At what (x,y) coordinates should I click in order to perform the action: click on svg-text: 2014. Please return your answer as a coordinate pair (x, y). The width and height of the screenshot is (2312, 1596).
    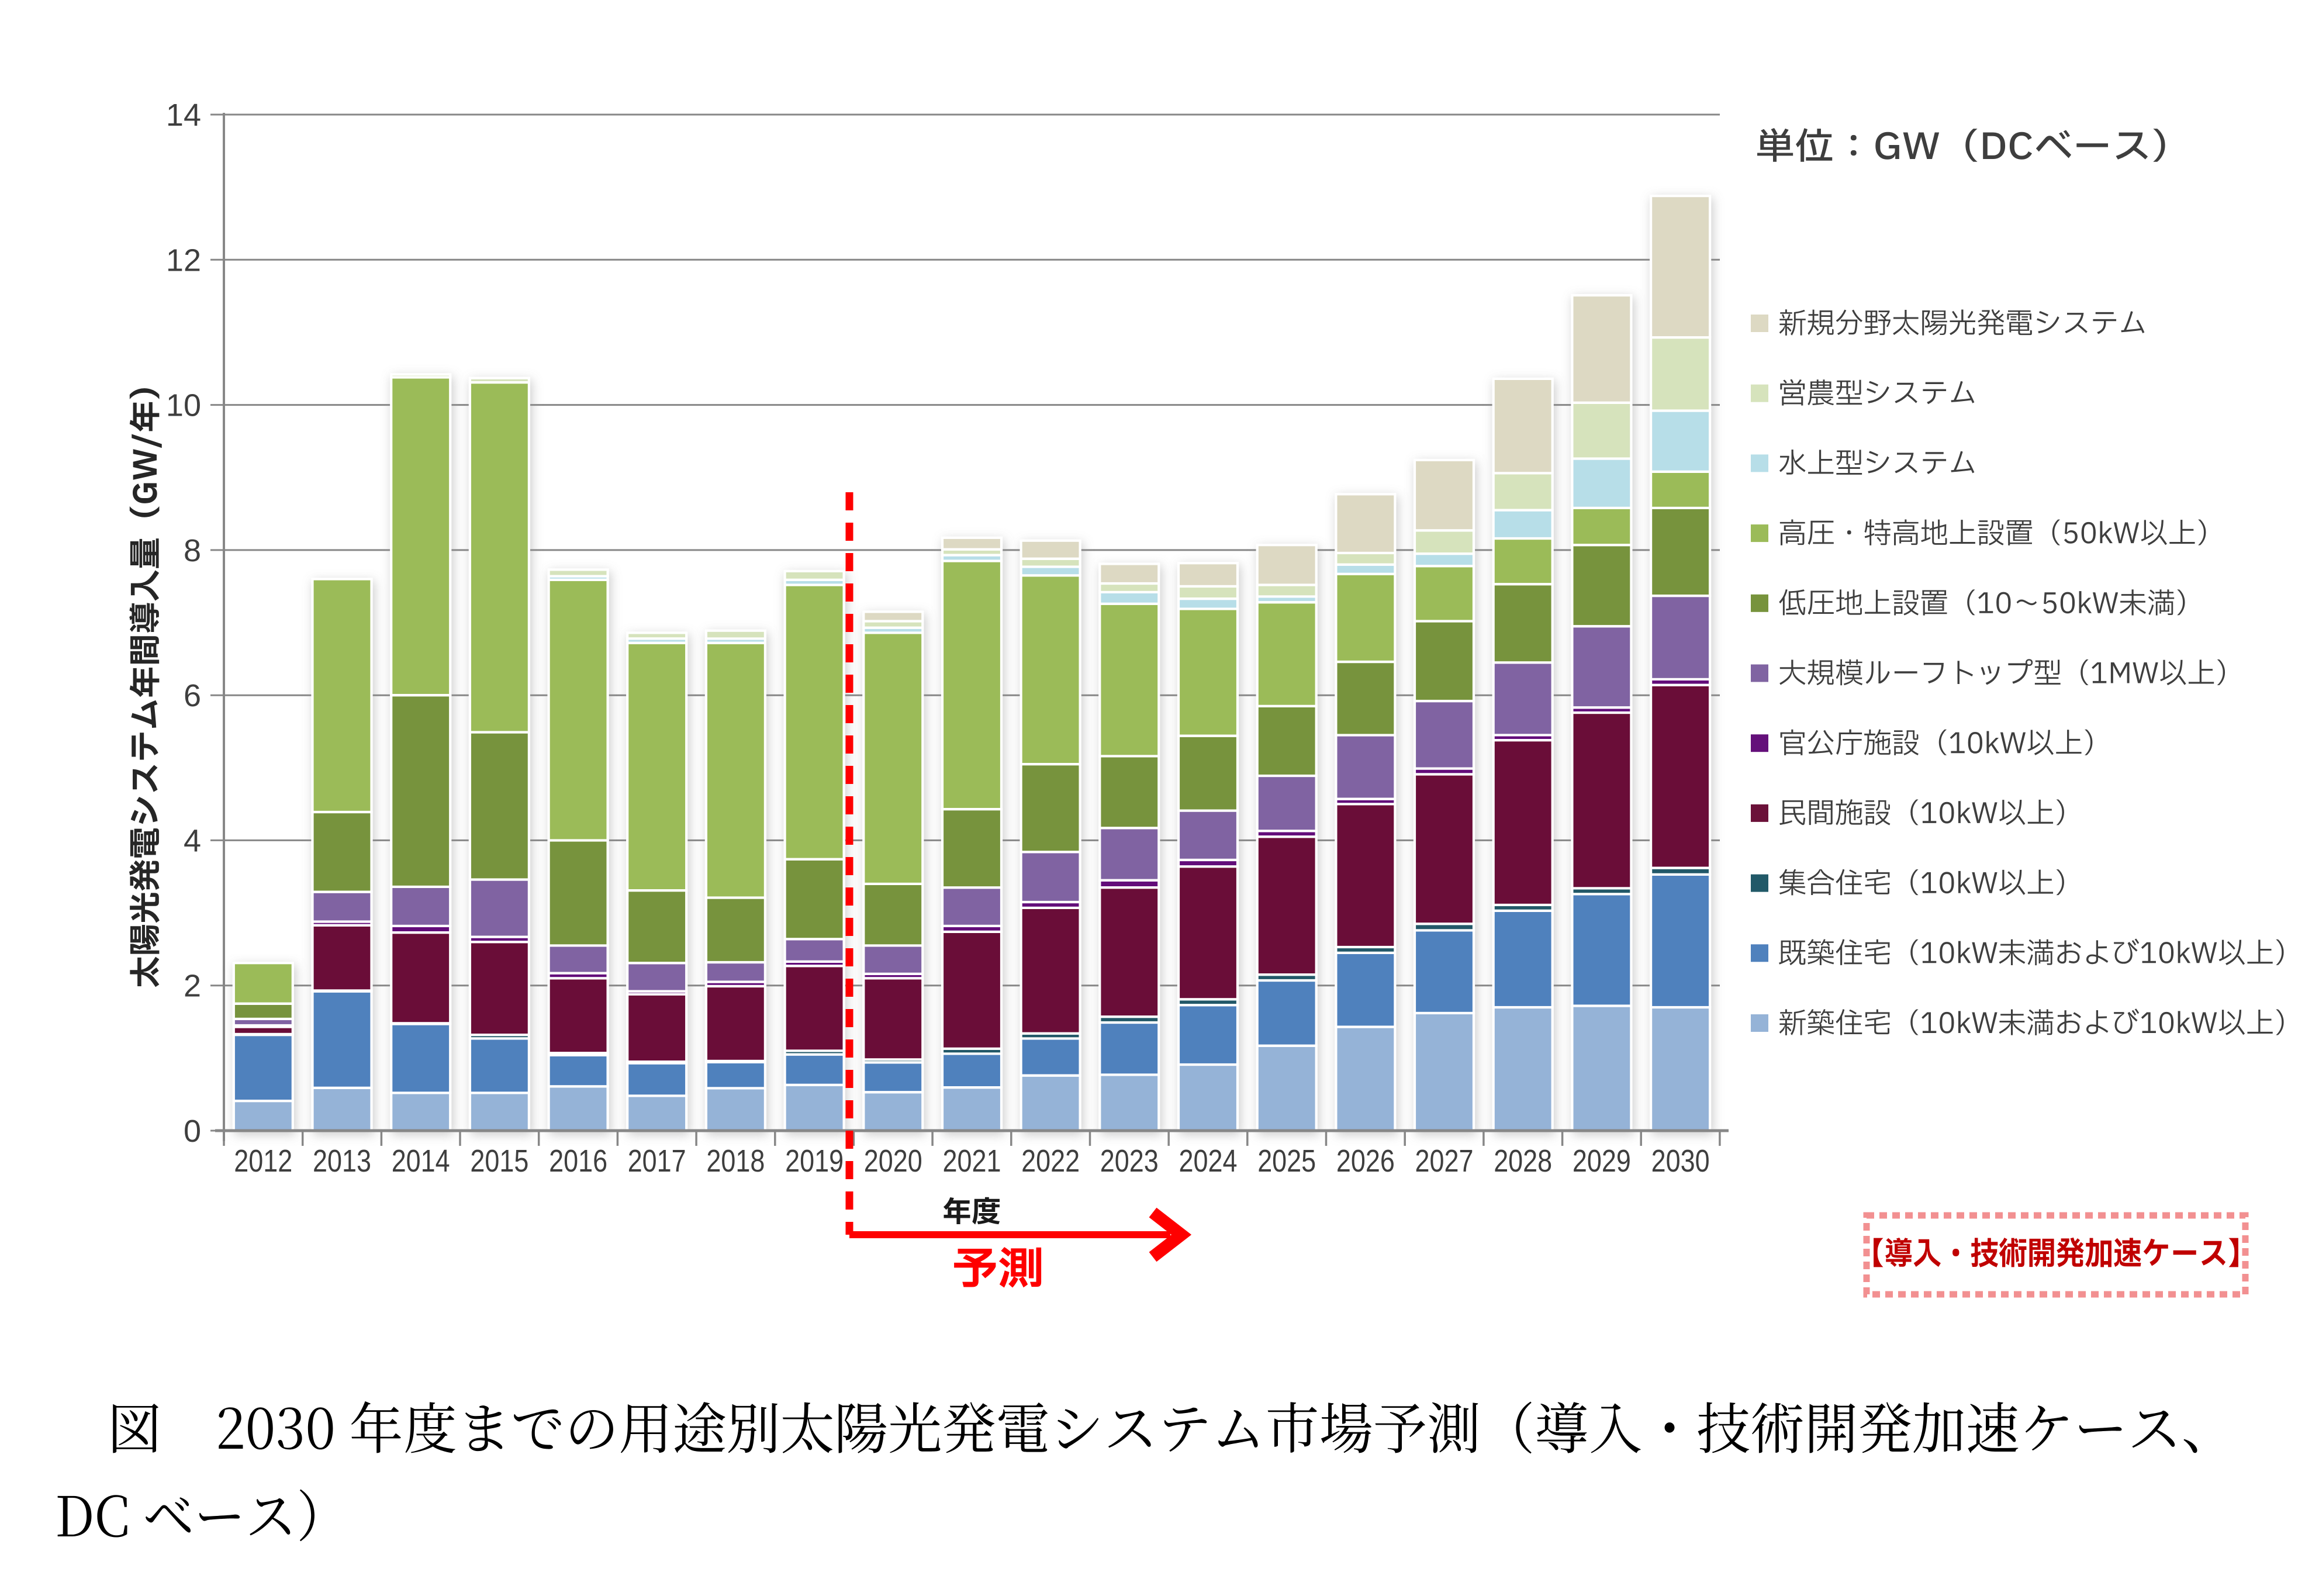
    Looking at the image, I should click on (421, 1161).